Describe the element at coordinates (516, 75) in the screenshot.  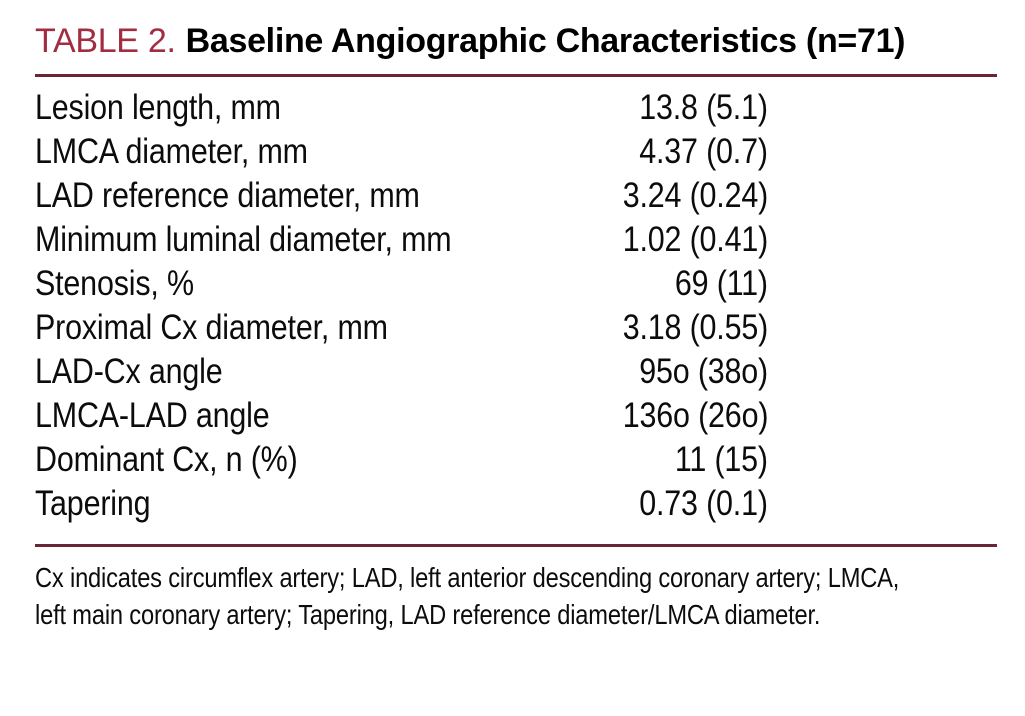
I see `top-rule` at that location.